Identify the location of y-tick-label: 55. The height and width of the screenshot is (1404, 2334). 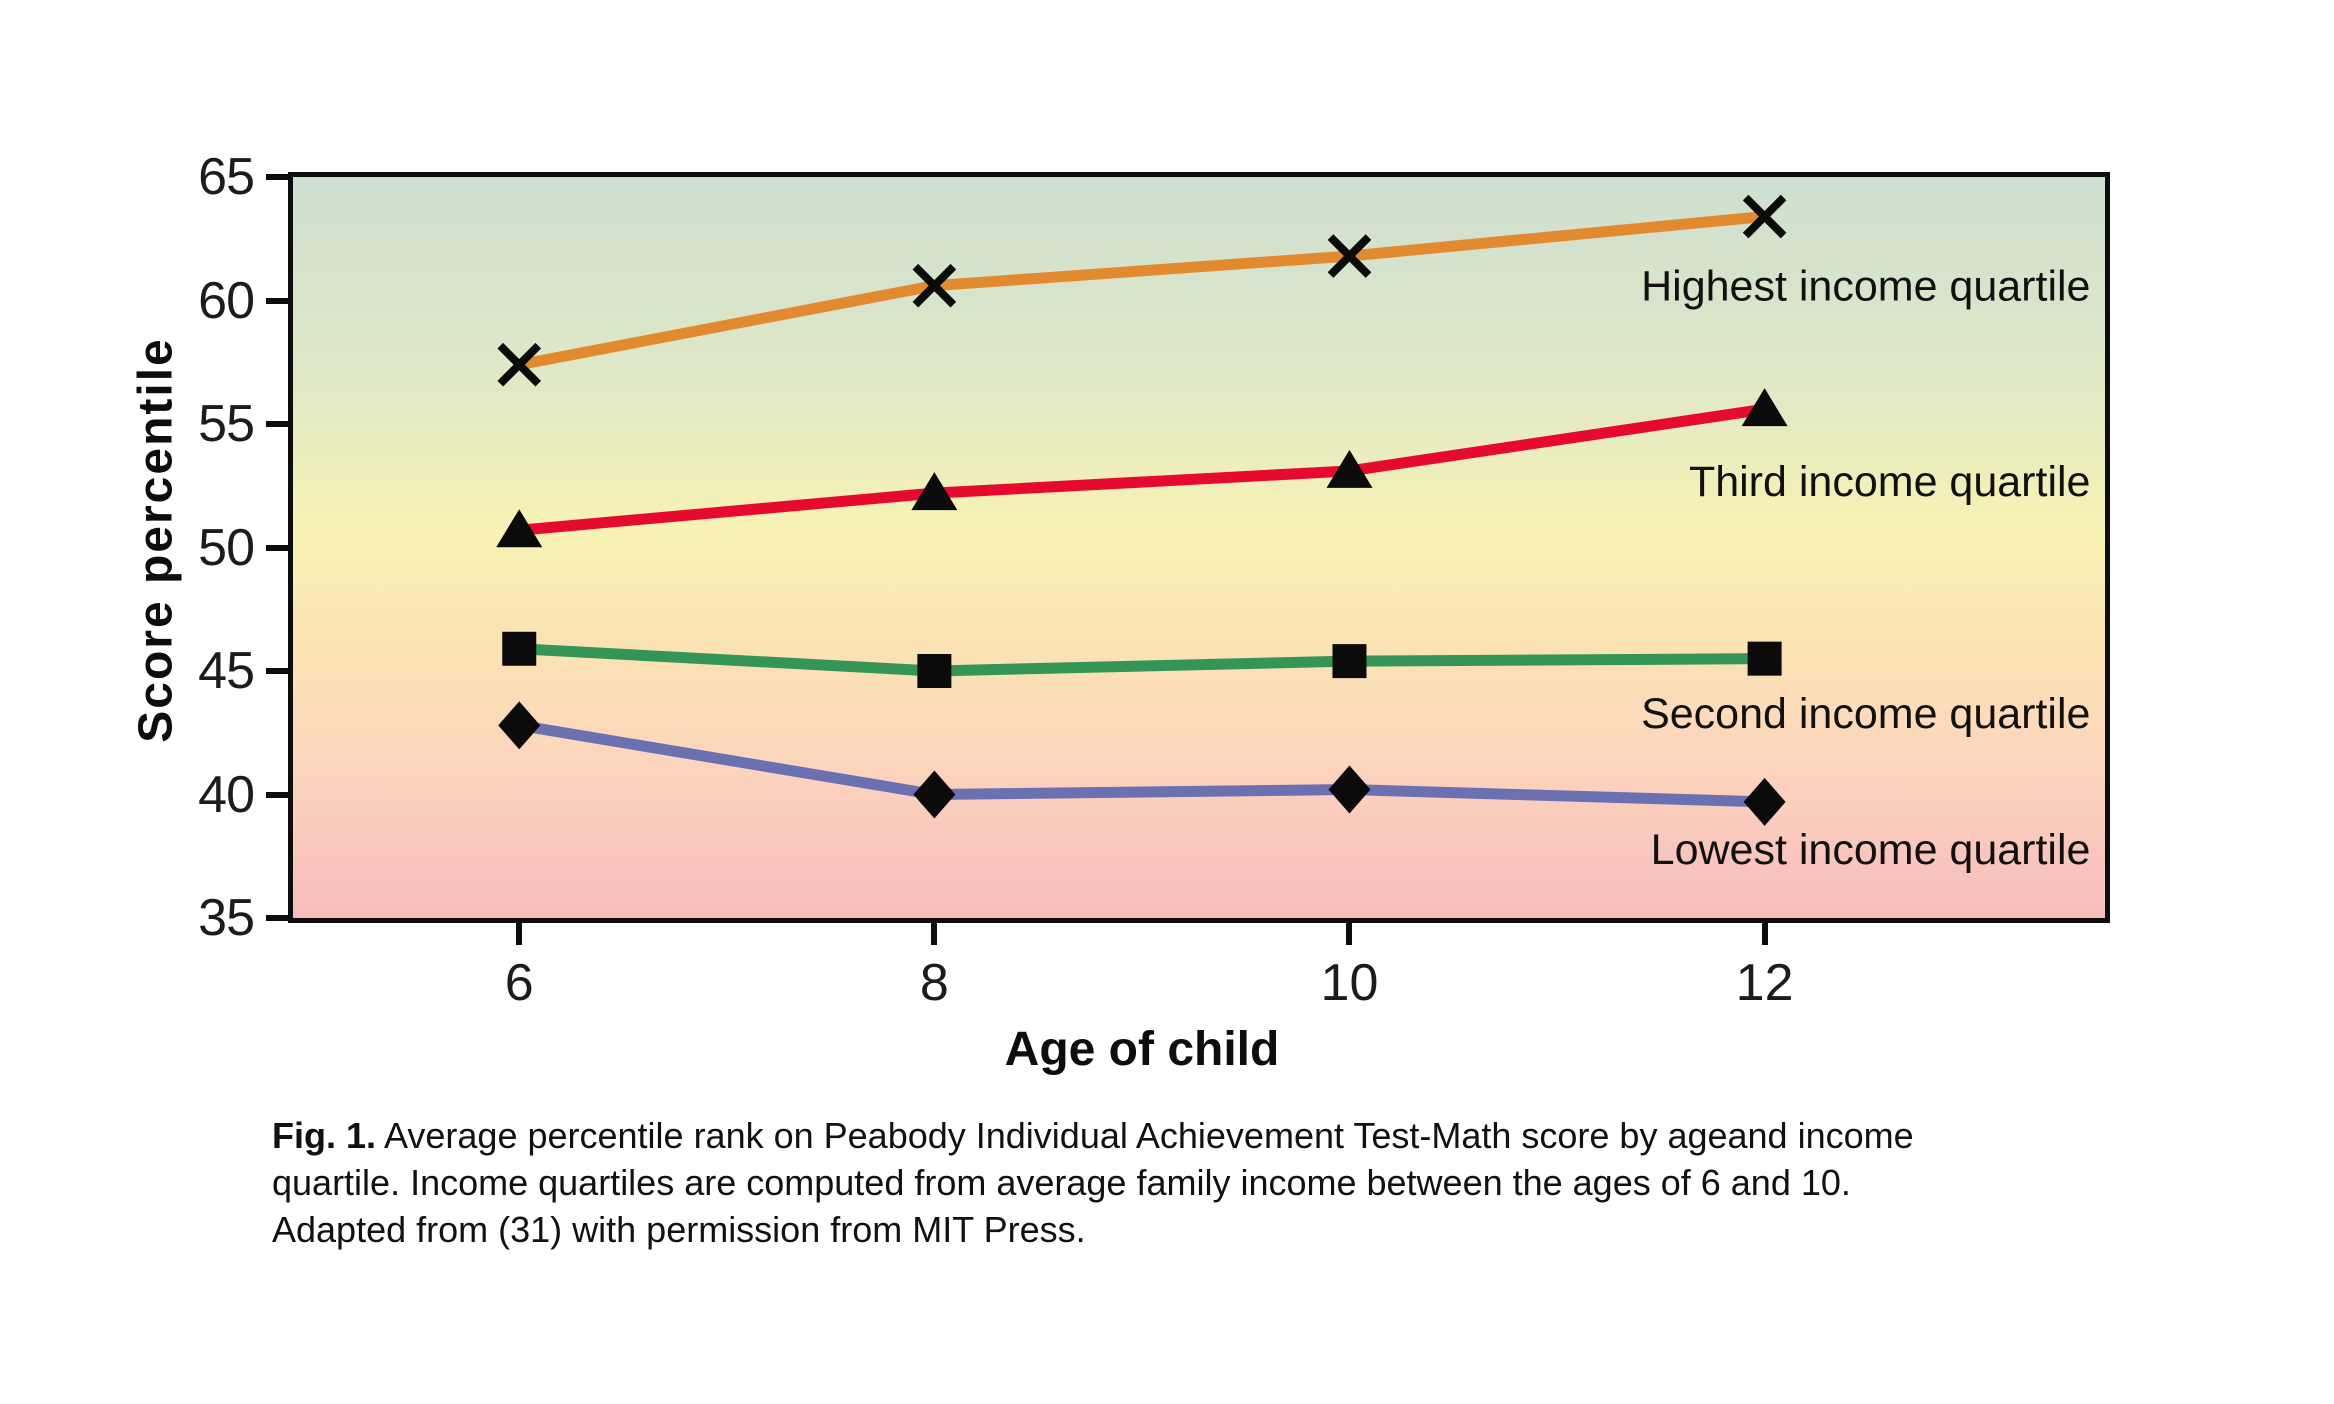
(226, 424).